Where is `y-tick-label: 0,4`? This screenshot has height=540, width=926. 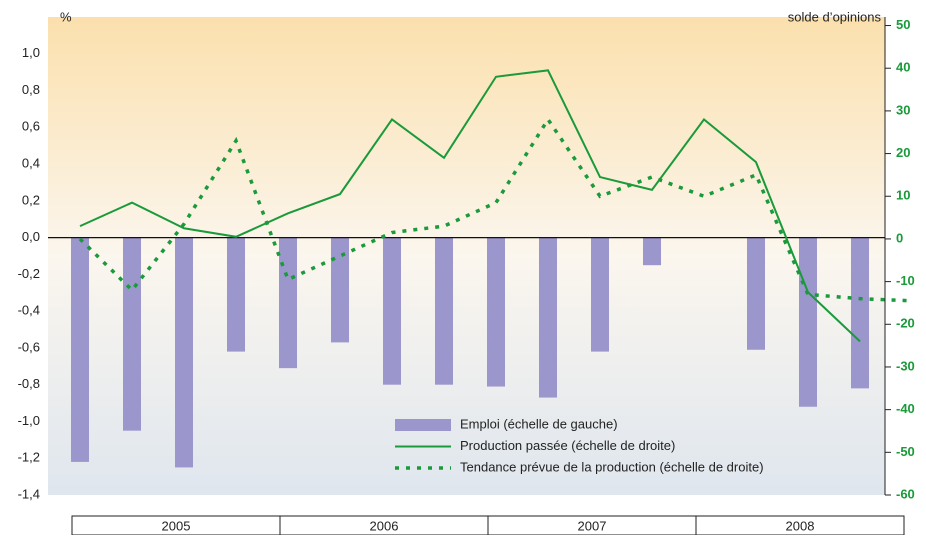 y-tick-label: 0,4 is located at coordinates (31, 163).